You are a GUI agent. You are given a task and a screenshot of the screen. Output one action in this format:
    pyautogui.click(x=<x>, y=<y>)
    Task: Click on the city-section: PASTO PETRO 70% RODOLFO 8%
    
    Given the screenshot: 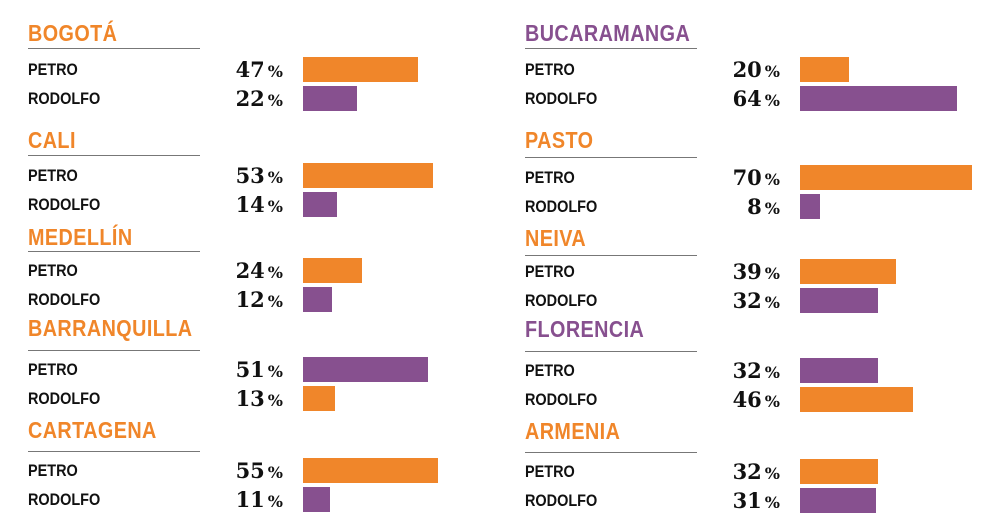 What is the action you would take?
    pyautogui.click(x=755, y=177)
    